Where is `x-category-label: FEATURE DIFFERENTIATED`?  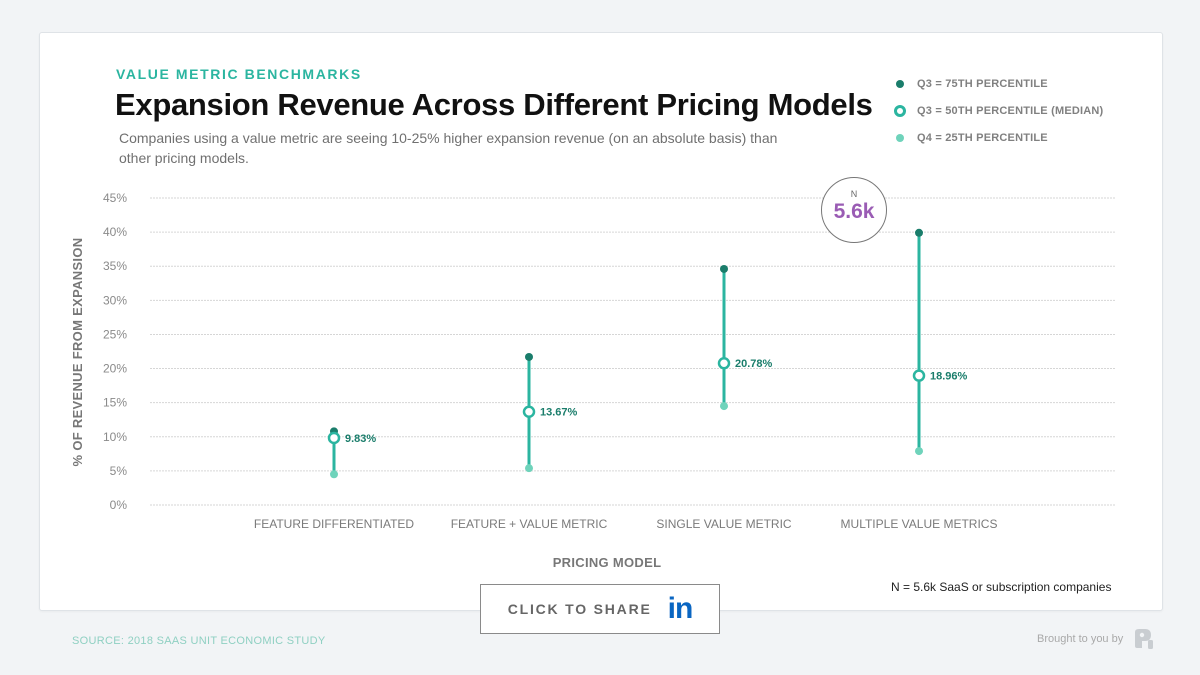
x-category-label: FEATURE DIFFERENTIATED is located at coordinates (334, 524).